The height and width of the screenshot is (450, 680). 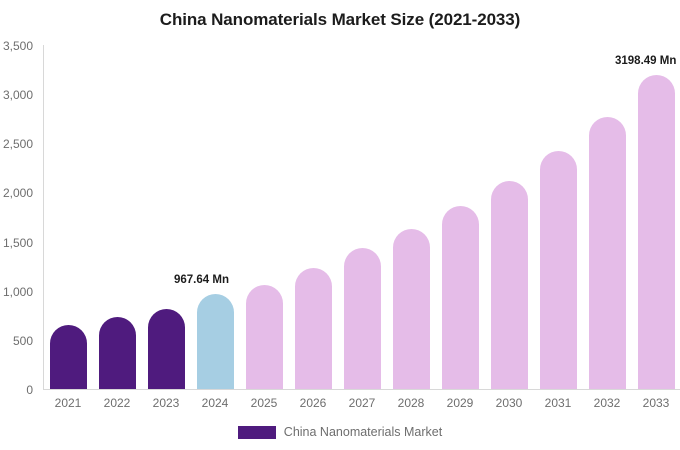 I want to click on y-axis-tick-label: 500, so click(x=22, y=340).